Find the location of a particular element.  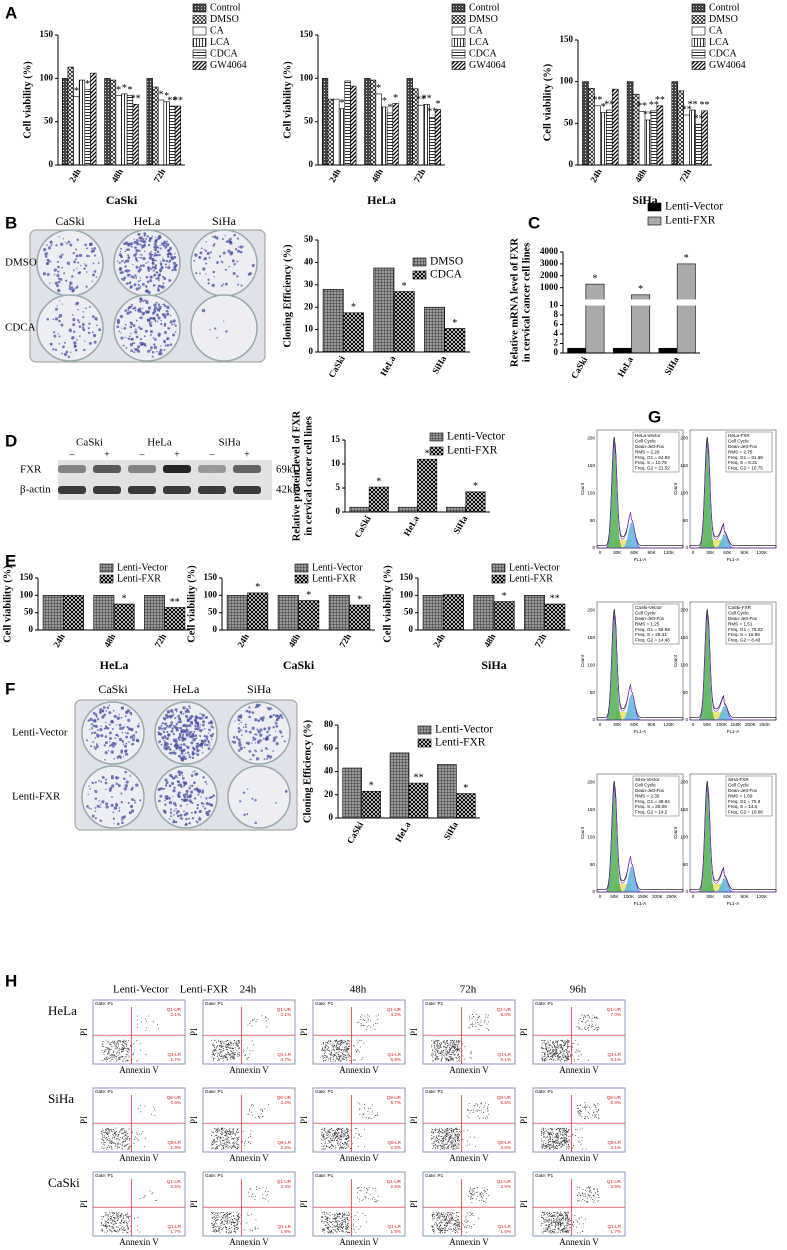

info-line: HeLa-Vector is located at coordinates (648, 435).